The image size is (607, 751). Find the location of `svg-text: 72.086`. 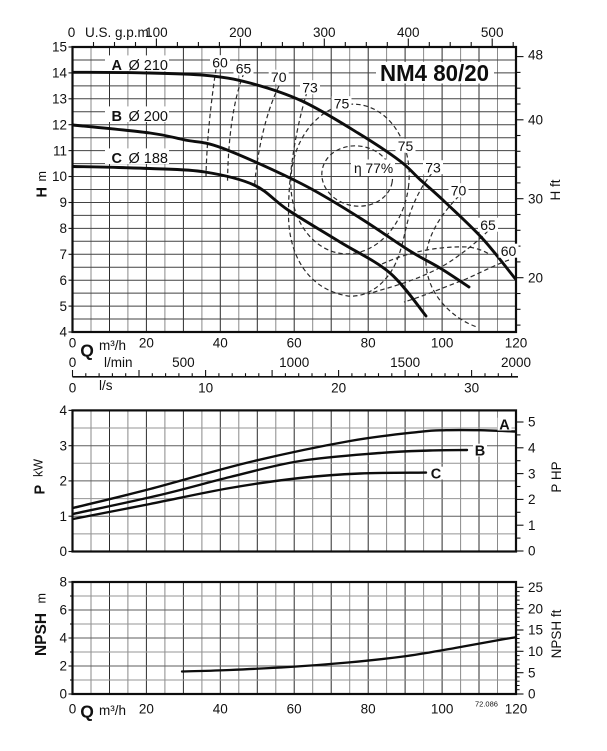

svg-text: 72.086 is located at coordinates (486, 704).